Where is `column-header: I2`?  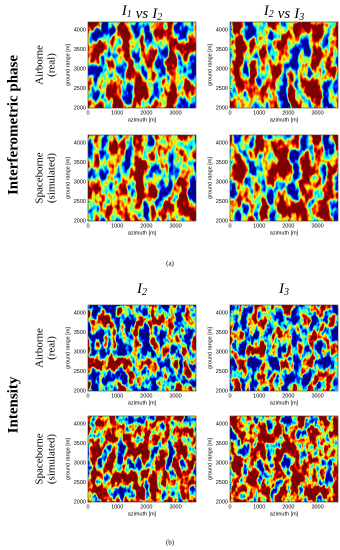
column-header: I2 is located at coordinates (141, 289).